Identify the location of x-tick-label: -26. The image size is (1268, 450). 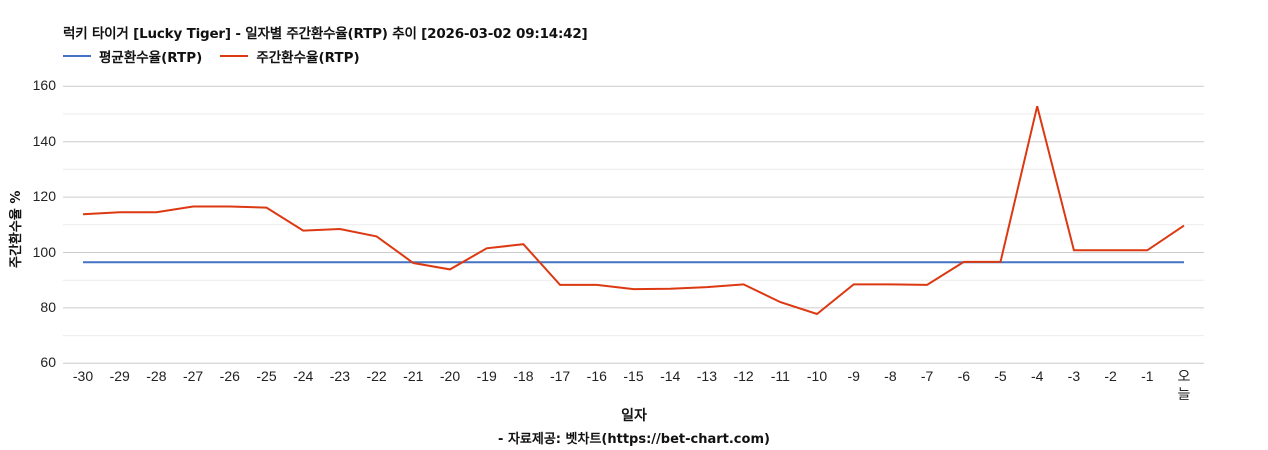
(229, 376).